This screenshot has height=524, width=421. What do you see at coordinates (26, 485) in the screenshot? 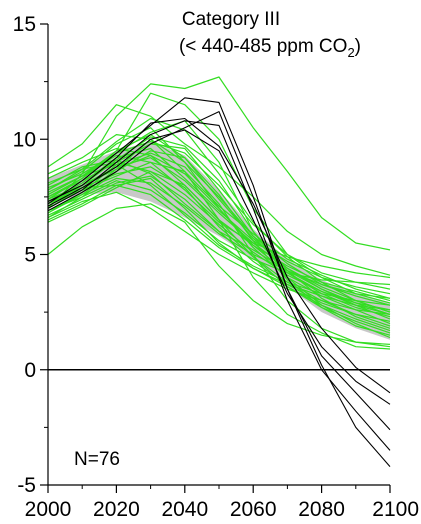
I see `y-tick-label: -5` at bounding box center [26, 485].